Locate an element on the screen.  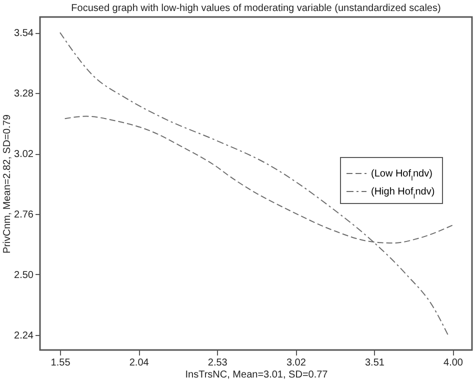
y-axis-title: PrivCnm, Mean=2.82, SD=0.79 is located at coordinates (8, 184).